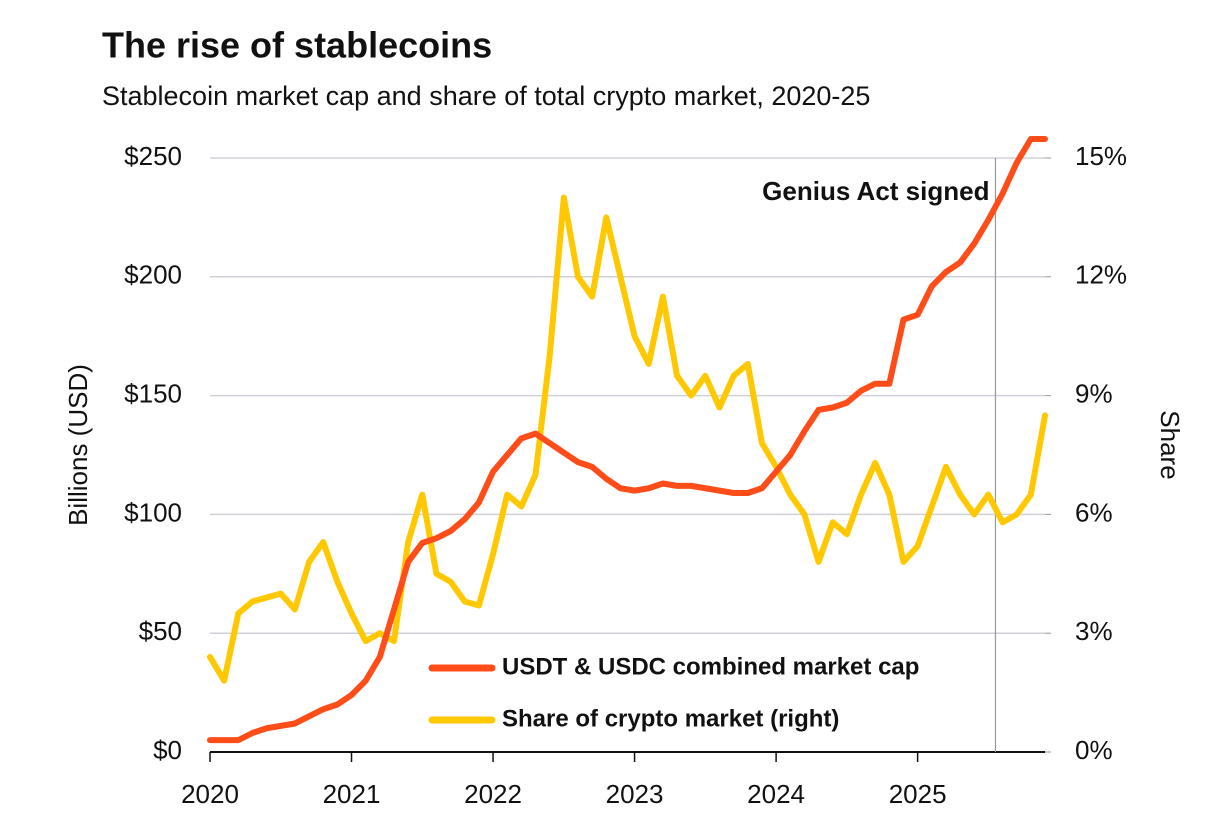  What do you see at coordinates (1101, 156) in the screenshot?
I see `y2-tick-label: 15%` at bounding box center [1101, 156].